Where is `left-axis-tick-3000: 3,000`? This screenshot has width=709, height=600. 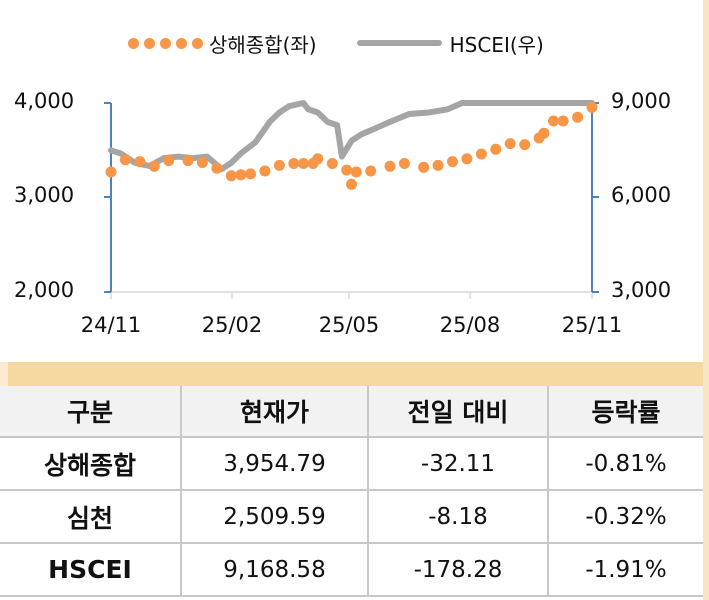 left-axis-tick-3000: 3,000 is located at coordinates (44, 195).